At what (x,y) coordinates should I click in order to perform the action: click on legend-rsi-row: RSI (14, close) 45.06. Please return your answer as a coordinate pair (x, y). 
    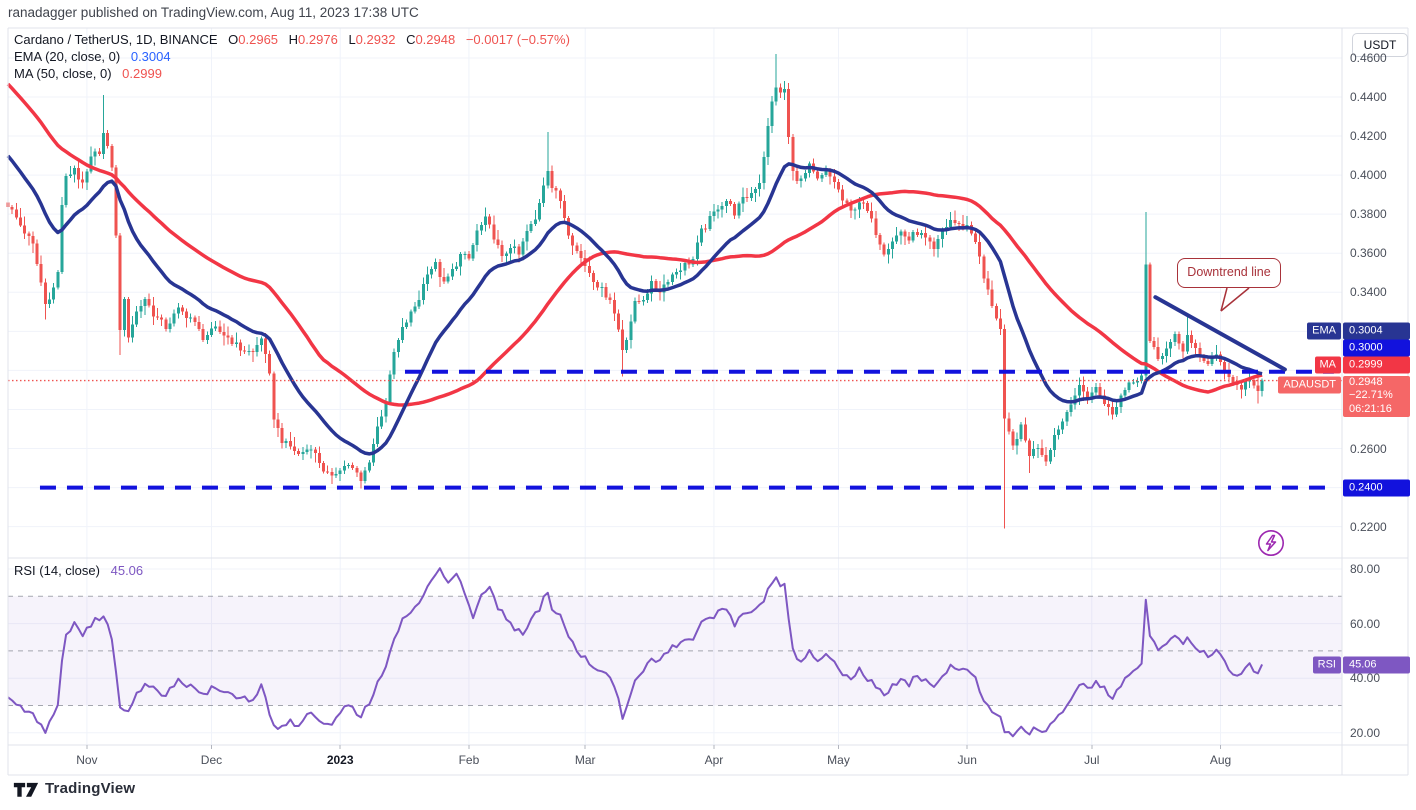
    Looking at the image, I should click on (78, 570).